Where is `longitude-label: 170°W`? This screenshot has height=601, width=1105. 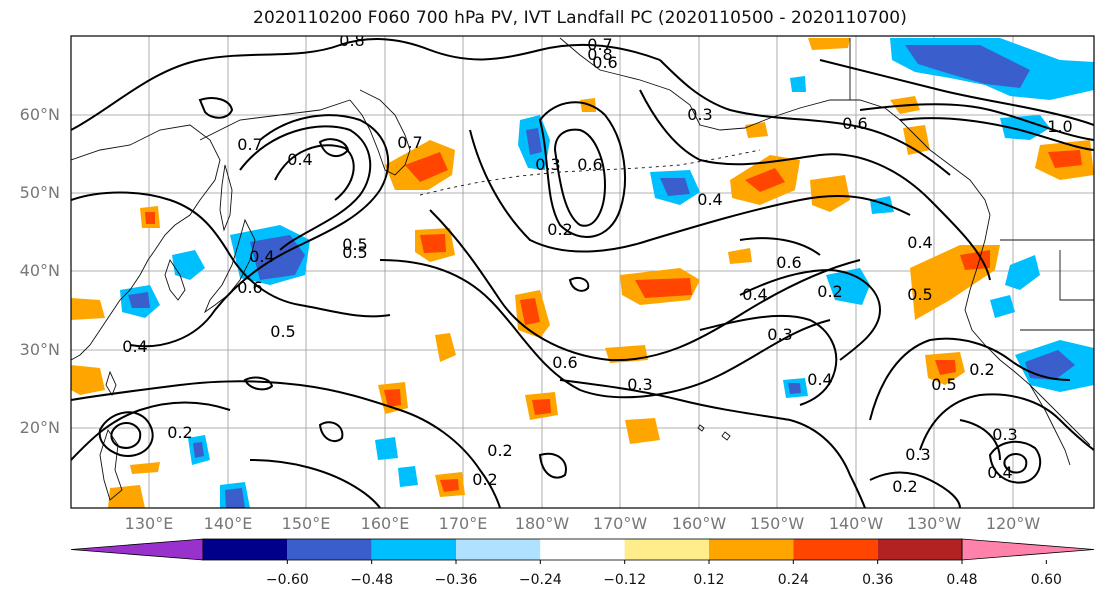 longitude-label: 170°W is located at coordinates (620, 523).